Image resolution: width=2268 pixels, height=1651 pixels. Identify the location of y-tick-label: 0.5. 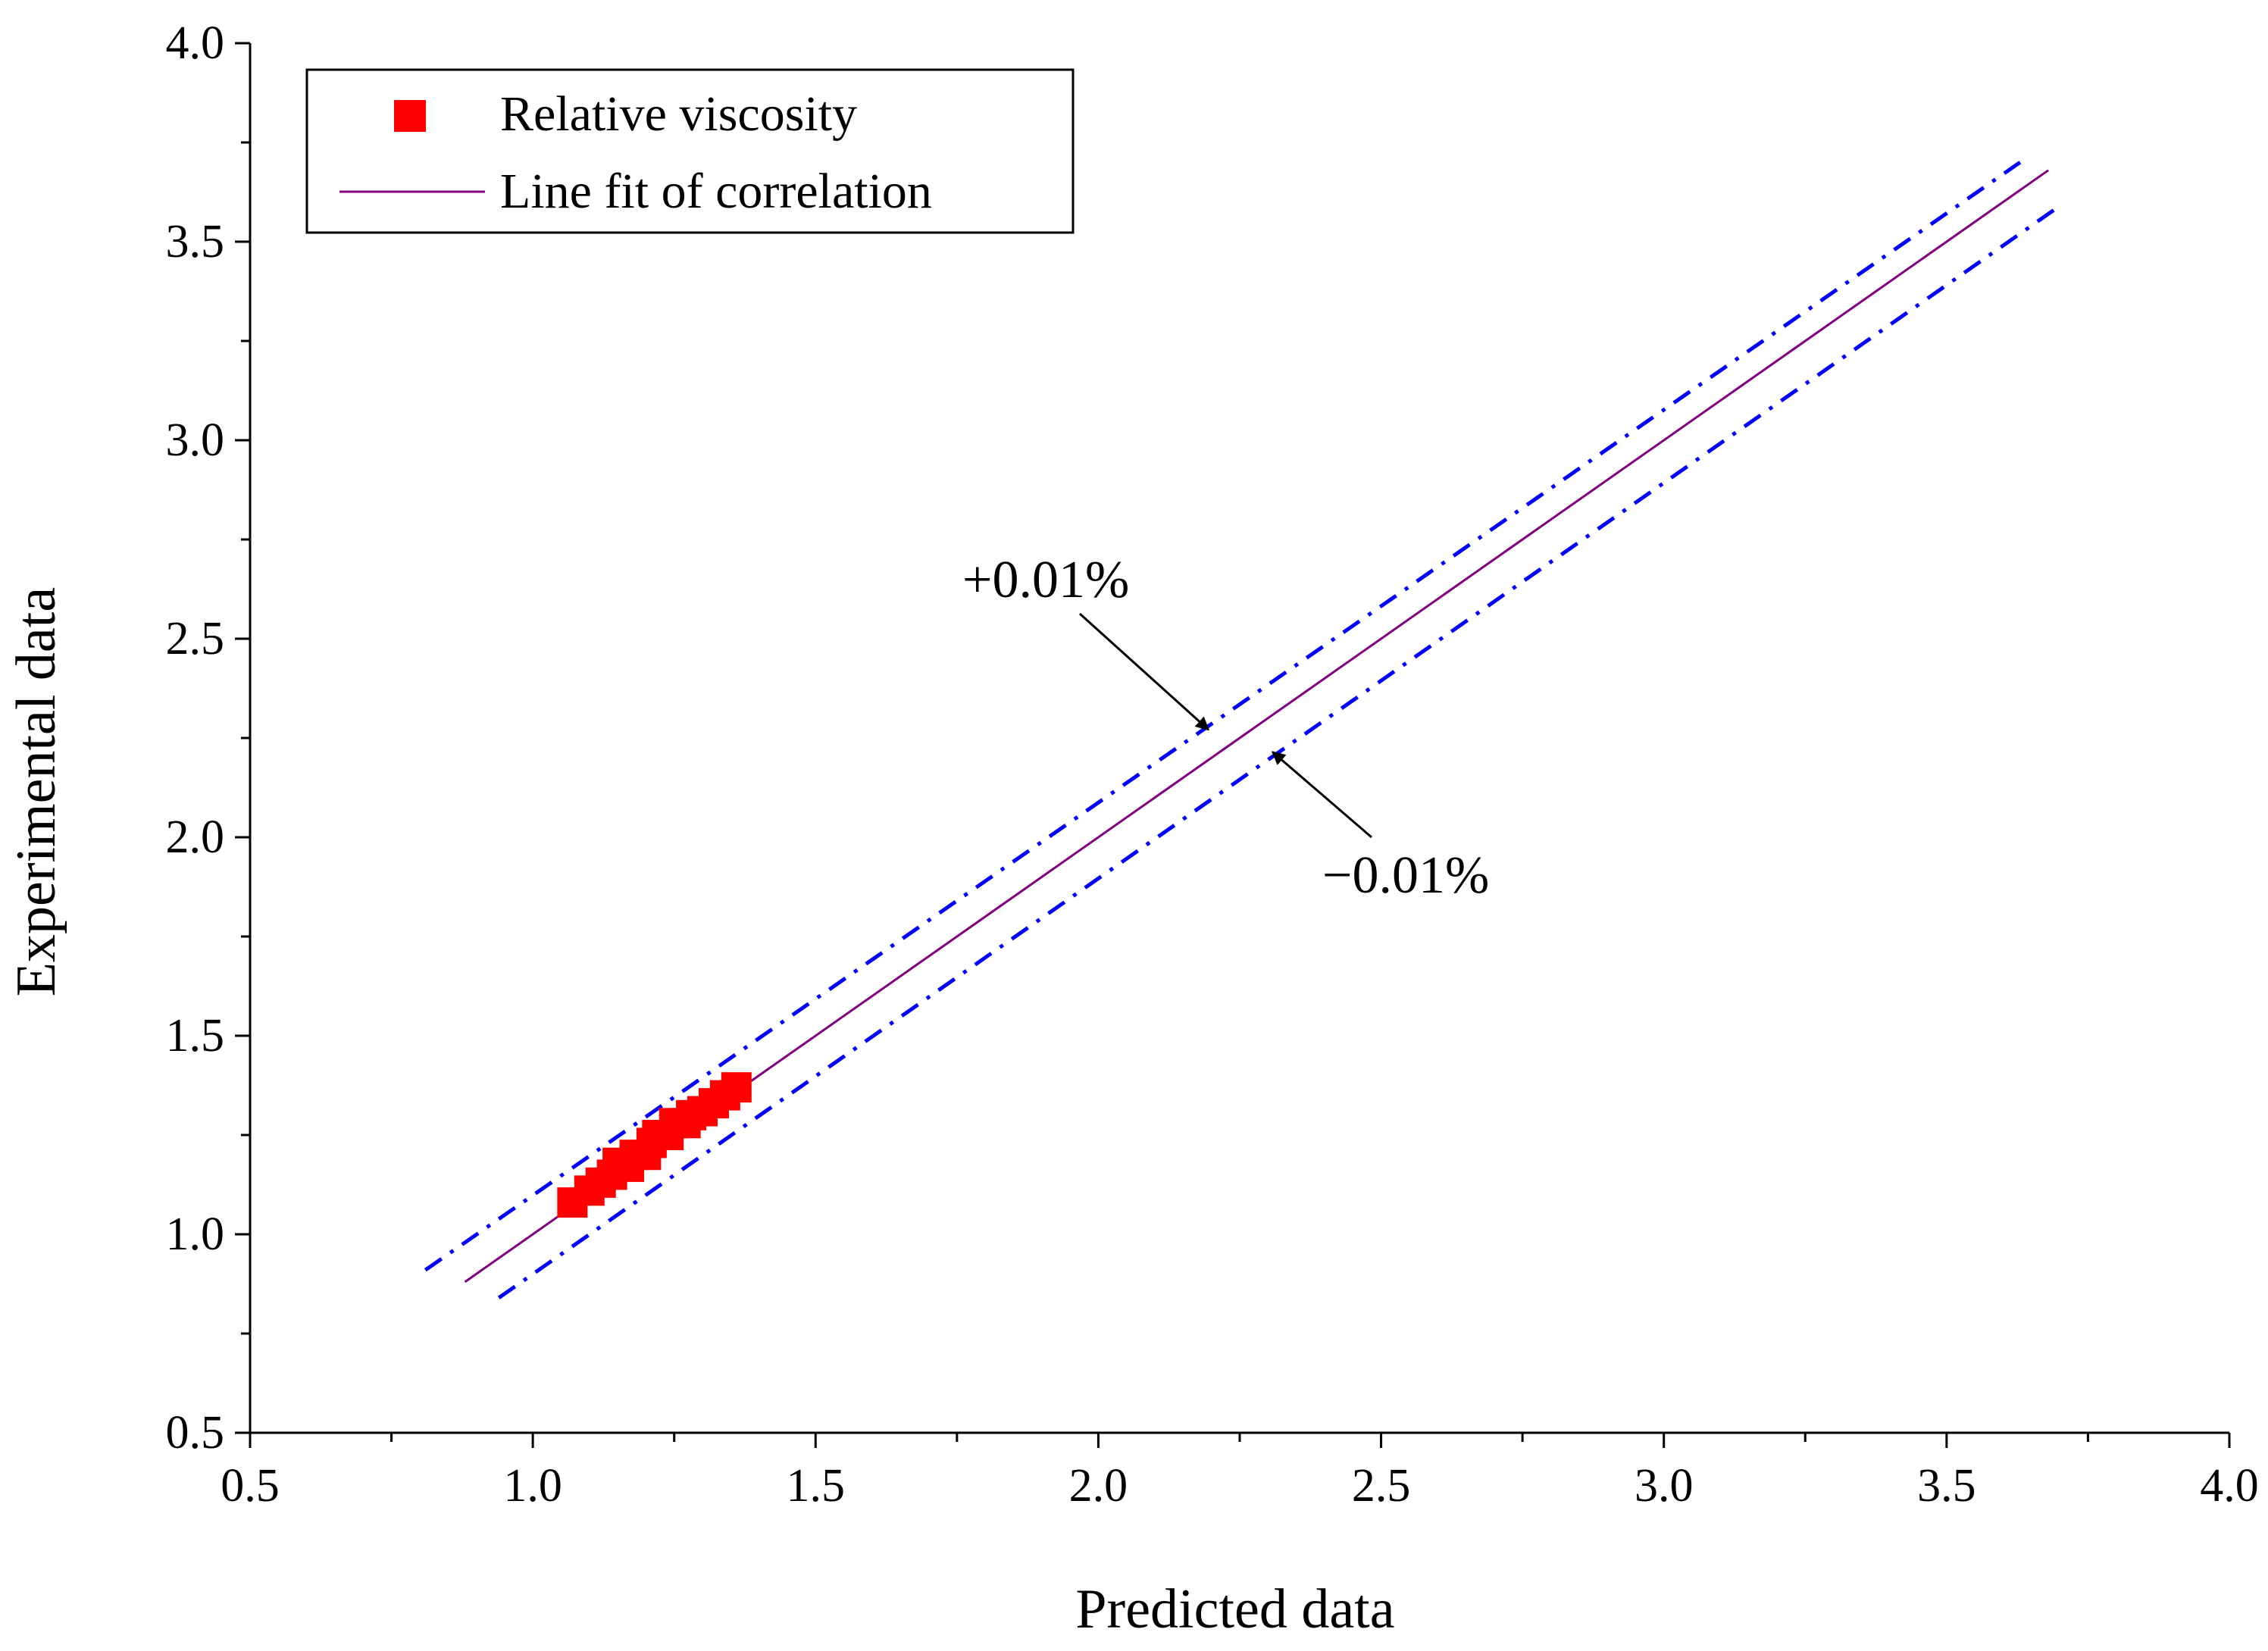
(195, 1433).